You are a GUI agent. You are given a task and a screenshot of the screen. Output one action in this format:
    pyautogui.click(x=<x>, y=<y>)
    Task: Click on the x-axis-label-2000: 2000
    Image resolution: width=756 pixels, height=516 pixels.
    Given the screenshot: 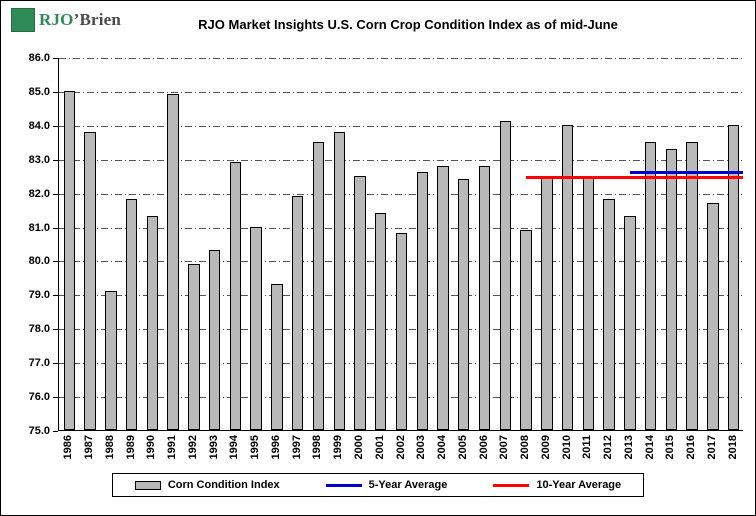 What is the action you would take?
    pyautogui.click(x=358, y=447)
    